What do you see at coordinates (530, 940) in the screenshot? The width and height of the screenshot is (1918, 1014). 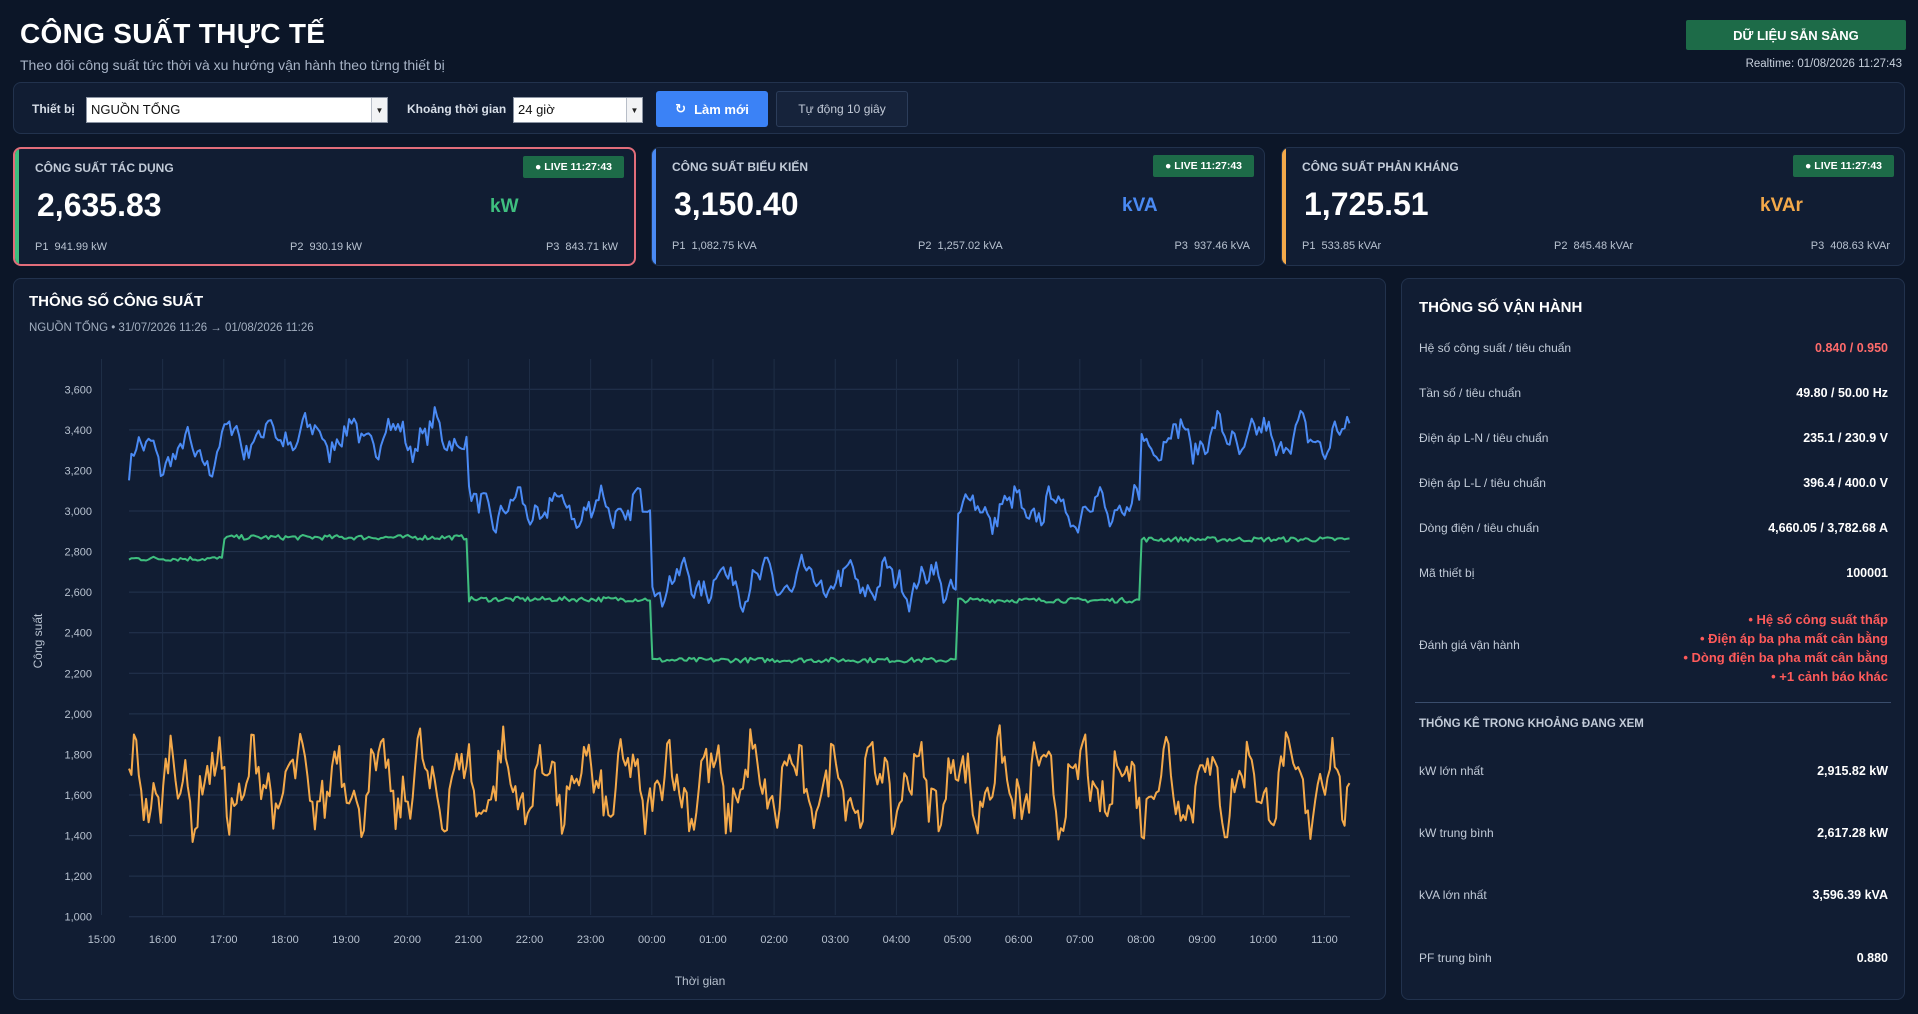 I see `x-tick-label: 22:00` at bounding box center [530, 940].